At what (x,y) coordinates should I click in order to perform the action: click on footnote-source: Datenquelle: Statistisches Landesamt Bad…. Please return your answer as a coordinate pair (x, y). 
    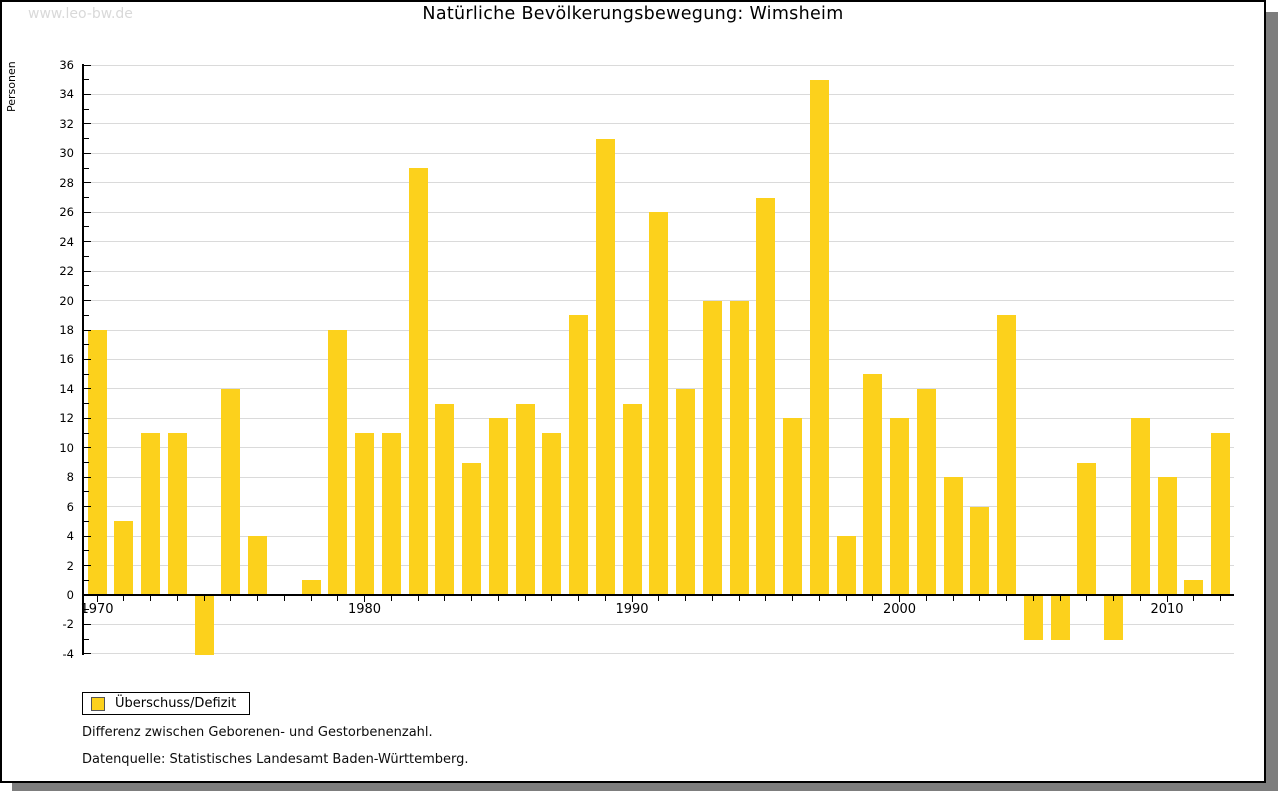
    Looking at the image, I should click on (275, 759).